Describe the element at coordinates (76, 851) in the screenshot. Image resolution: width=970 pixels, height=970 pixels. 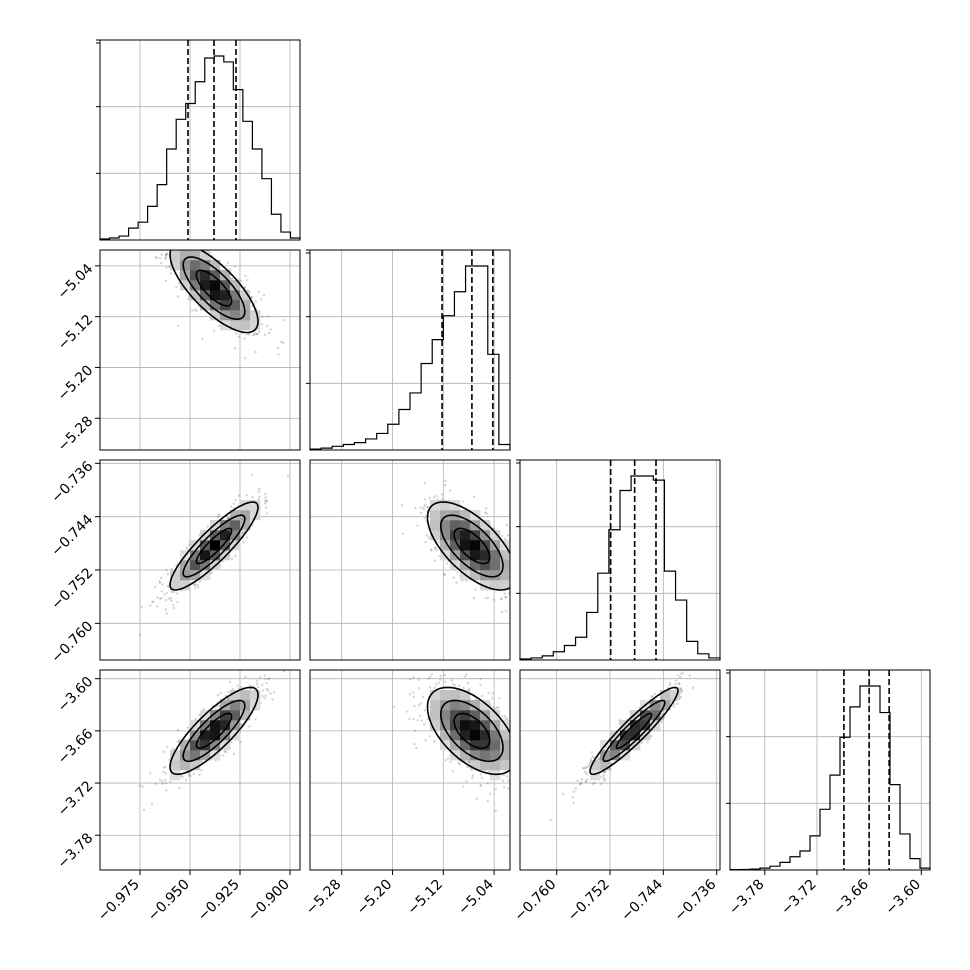
I see `y-tick-label: −3.78` at that location.